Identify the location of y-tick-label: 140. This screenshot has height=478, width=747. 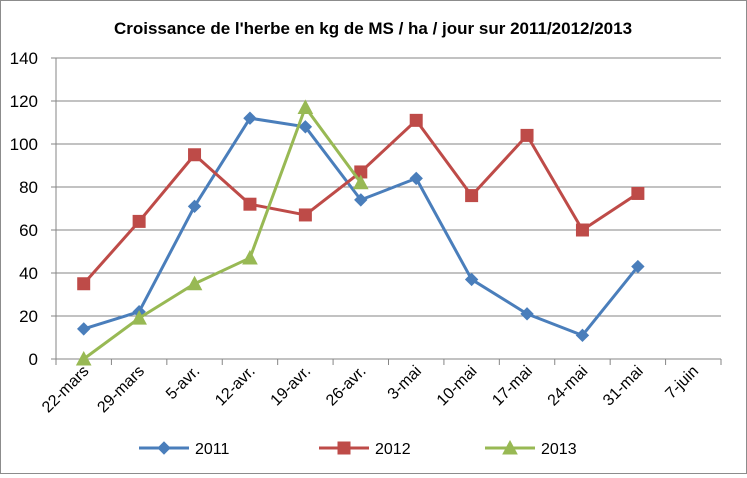
(24, 58).